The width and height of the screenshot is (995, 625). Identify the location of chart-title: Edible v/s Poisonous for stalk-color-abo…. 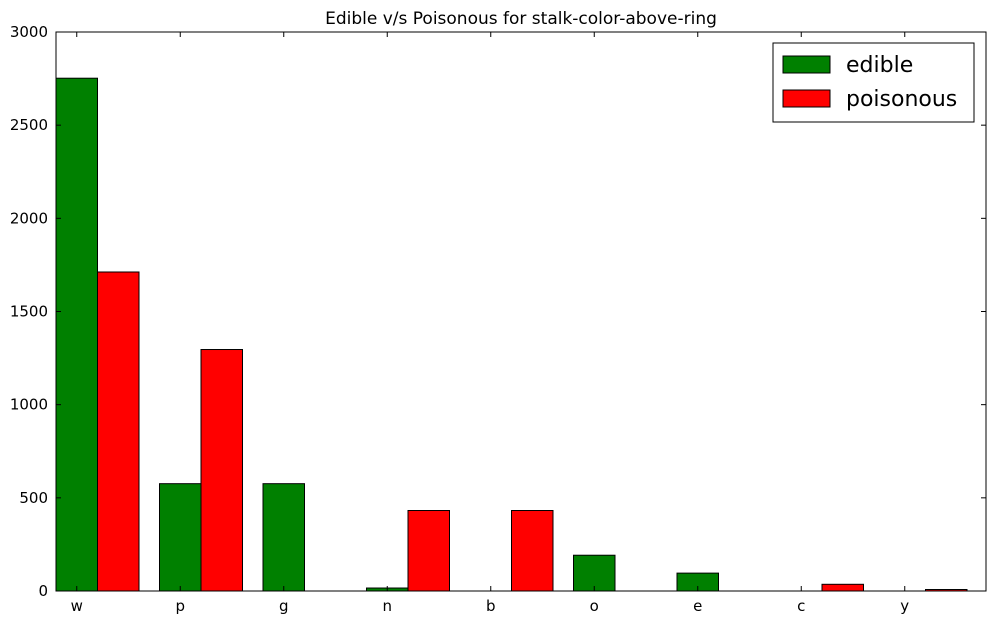
(521, 19).